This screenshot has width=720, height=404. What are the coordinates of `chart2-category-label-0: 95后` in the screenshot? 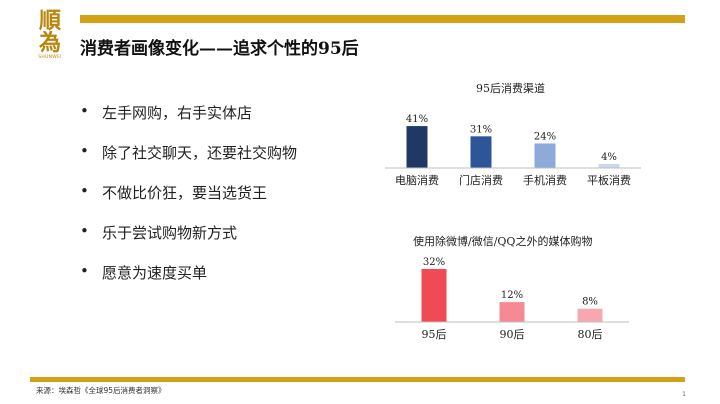 It's located at (434, 334).